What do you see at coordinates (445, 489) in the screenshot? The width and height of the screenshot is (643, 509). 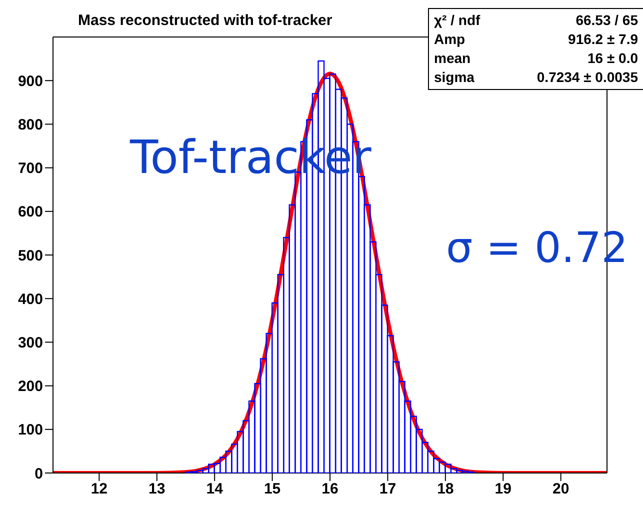 I see `x-tick-label: 18` at bounding box center [445, 489].